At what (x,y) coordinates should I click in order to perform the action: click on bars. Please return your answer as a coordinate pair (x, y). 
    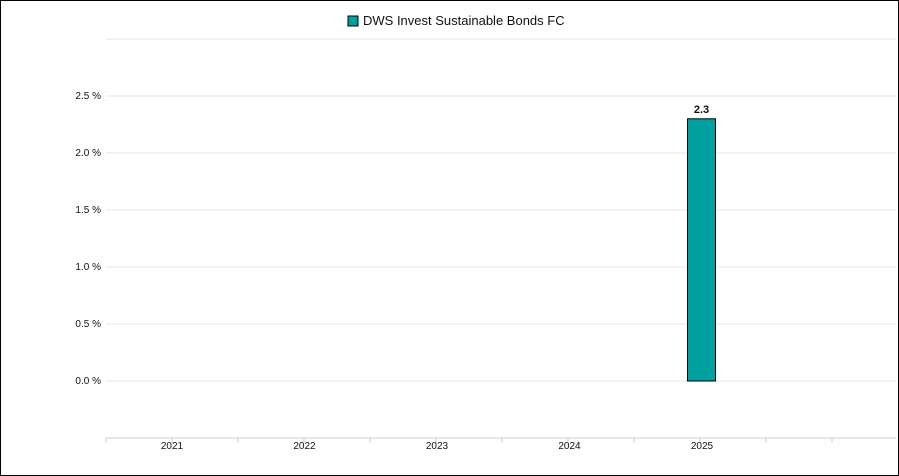
    Looking at the image, I should click on (701, 250).